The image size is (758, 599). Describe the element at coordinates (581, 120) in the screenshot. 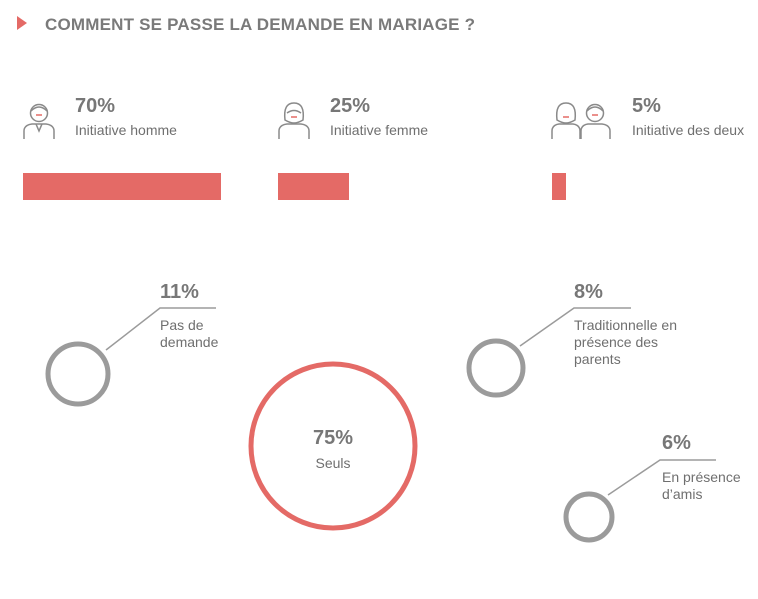

I see `couple-icon` at that location.